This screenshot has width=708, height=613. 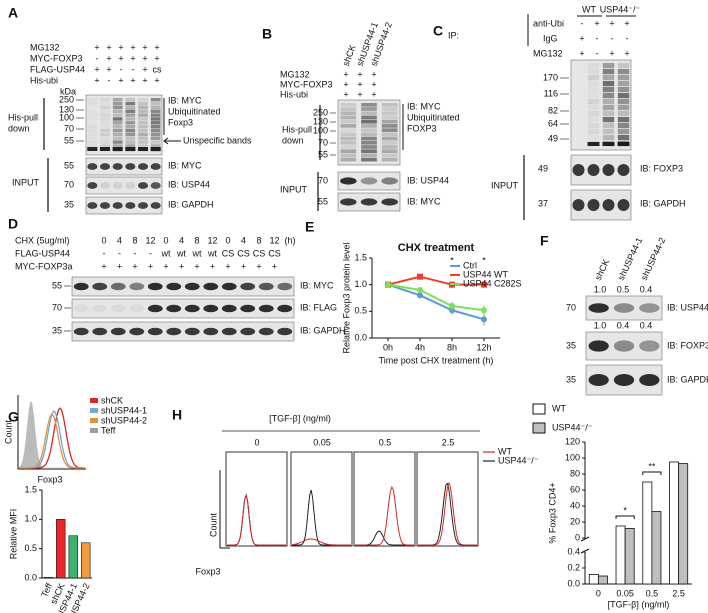 What do you see at coordinates (290, 240) in the screenshot?
I see `unit: (h)` at bounding box center [290, 240].